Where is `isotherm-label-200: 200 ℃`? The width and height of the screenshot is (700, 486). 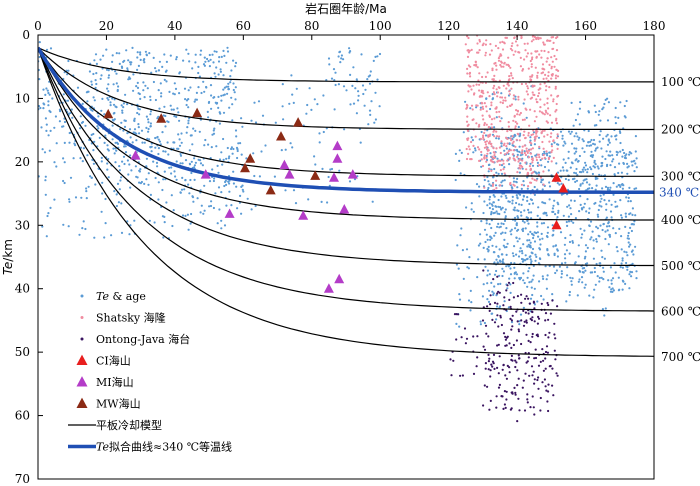 isotherm-label-200: 200 ℃ is located at coordinates (680, 130).